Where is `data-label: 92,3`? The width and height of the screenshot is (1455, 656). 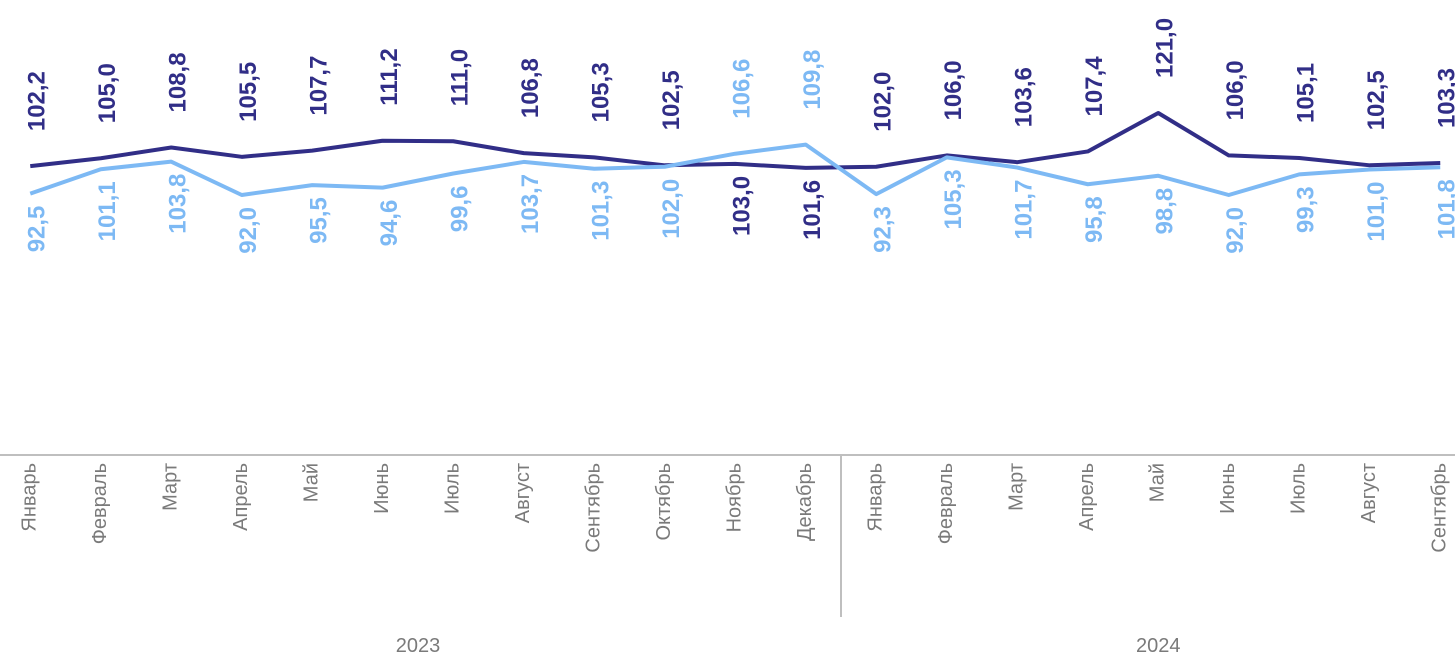
data-label: 92,3 is located at coordinates (883, 229).